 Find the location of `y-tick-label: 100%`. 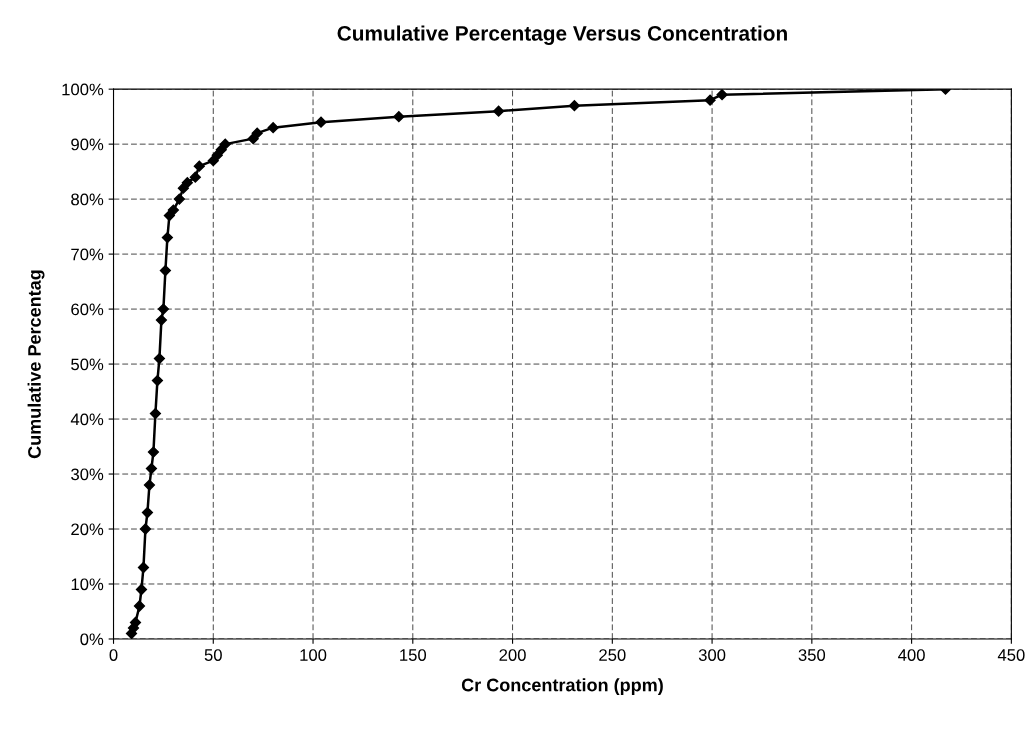

y-tick-label: 100% is located at coordinates (83, 89).